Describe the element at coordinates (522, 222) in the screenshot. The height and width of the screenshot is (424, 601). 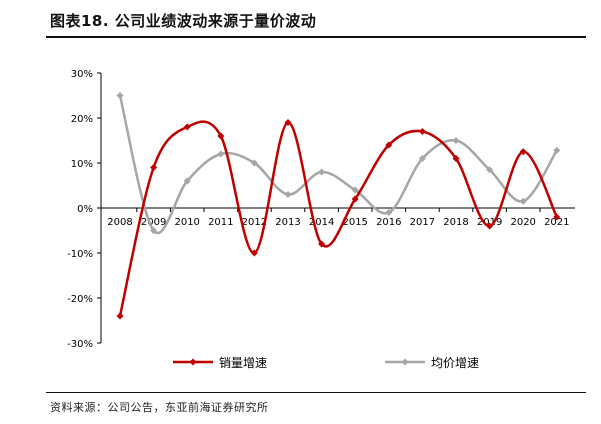
I see `x-tick-label: 2020` at that location.